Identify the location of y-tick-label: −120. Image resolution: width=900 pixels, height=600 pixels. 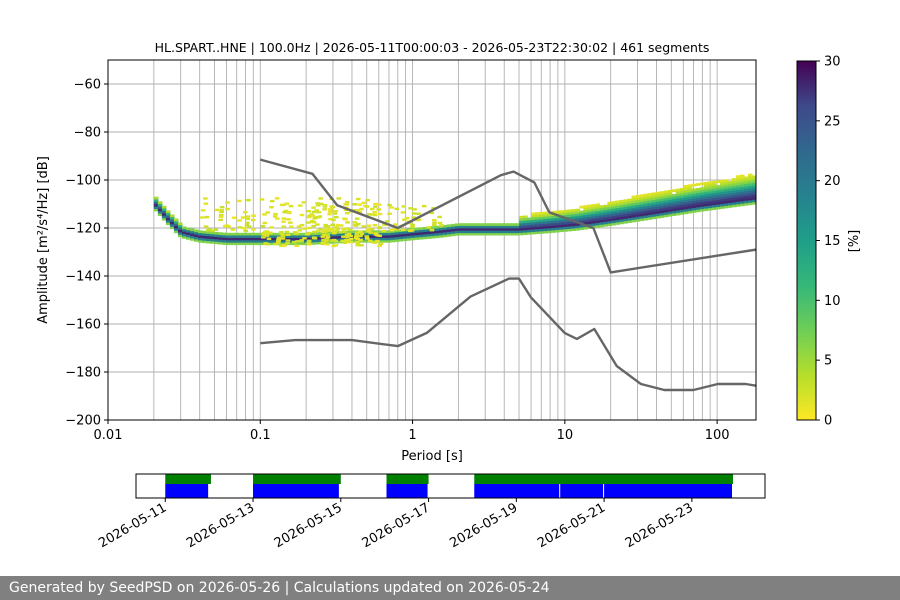
(83, 229).